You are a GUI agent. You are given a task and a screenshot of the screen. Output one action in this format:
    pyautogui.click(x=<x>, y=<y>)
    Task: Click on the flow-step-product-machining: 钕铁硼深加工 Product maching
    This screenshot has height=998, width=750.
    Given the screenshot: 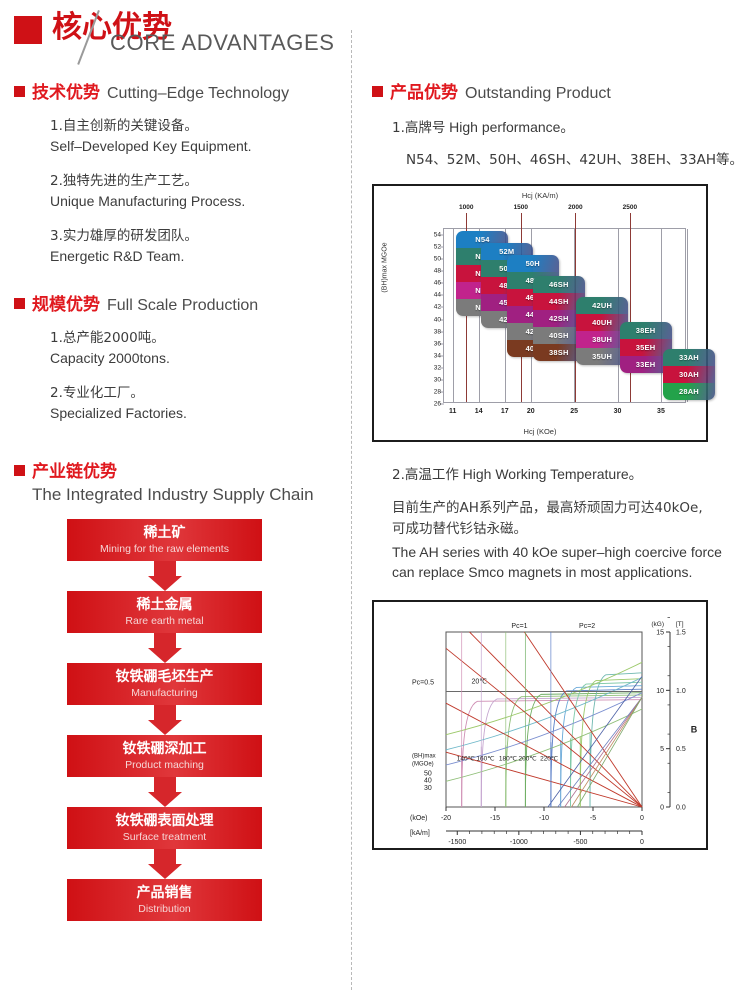 What is the action you would take?
    pyautogui.click(x=164, y=756)
    